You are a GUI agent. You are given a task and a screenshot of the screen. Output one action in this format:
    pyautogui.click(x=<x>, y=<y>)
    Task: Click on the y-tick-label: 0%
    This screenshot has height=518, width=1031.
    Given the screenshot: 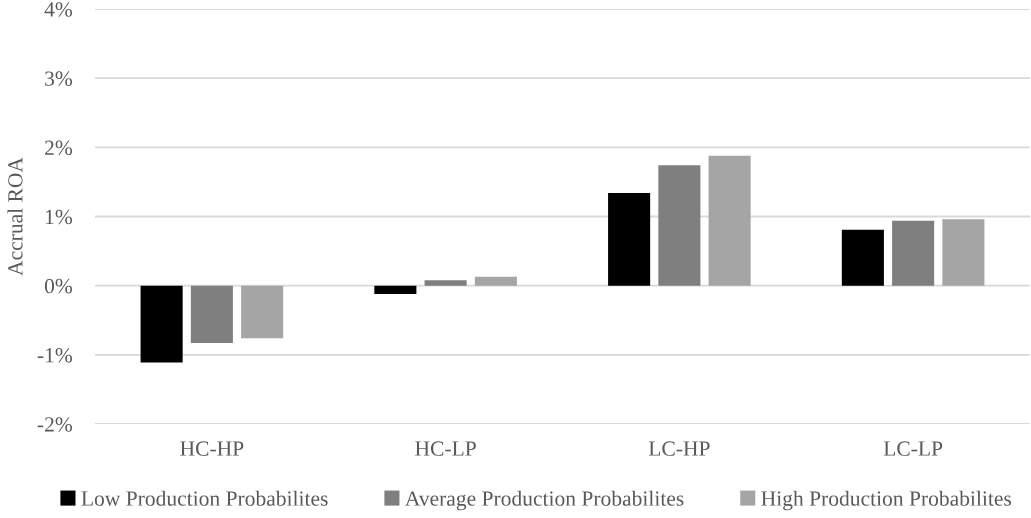 What is the action you would take?
    pyautogui.click(x=58, y=286)
    